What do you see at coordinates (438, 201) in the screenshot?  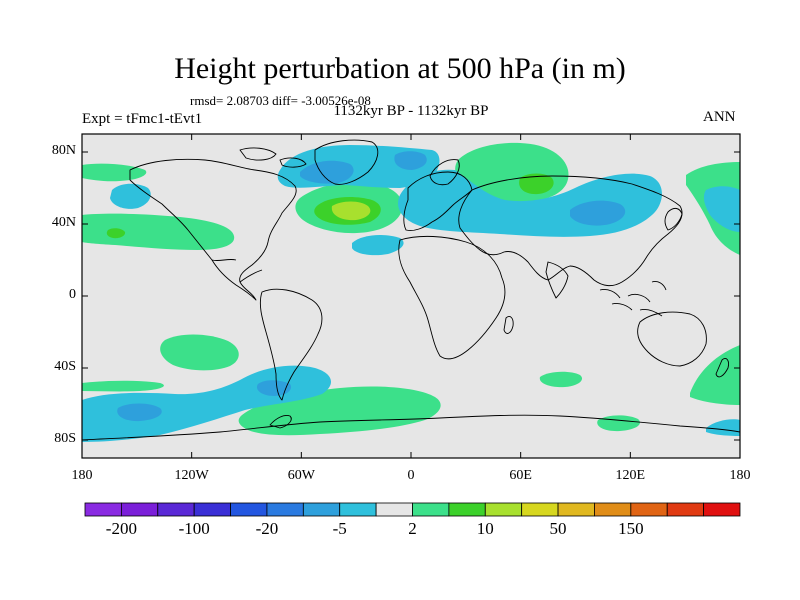 I see `coastline-europe` at bounding box center [438, 201].